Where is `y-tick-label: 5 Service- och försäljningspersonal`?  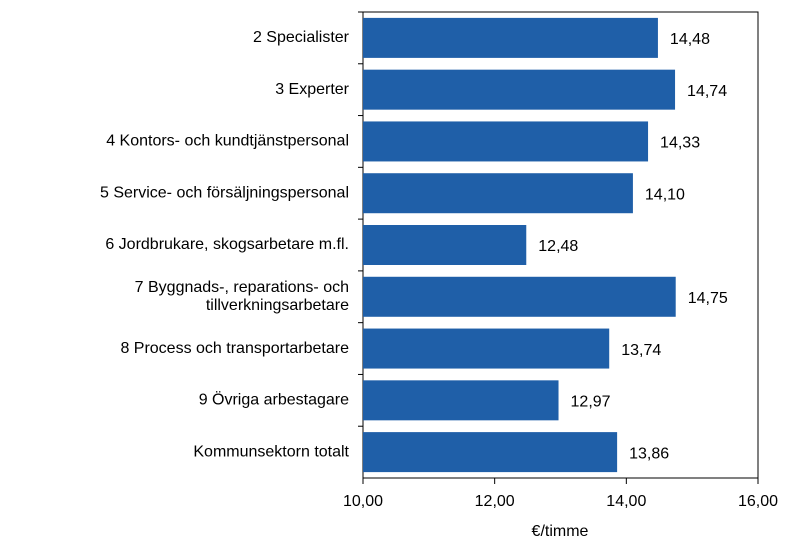 y-tick-label: 5 Service- och försäljningspersonal is located at coordinates (224, 192).